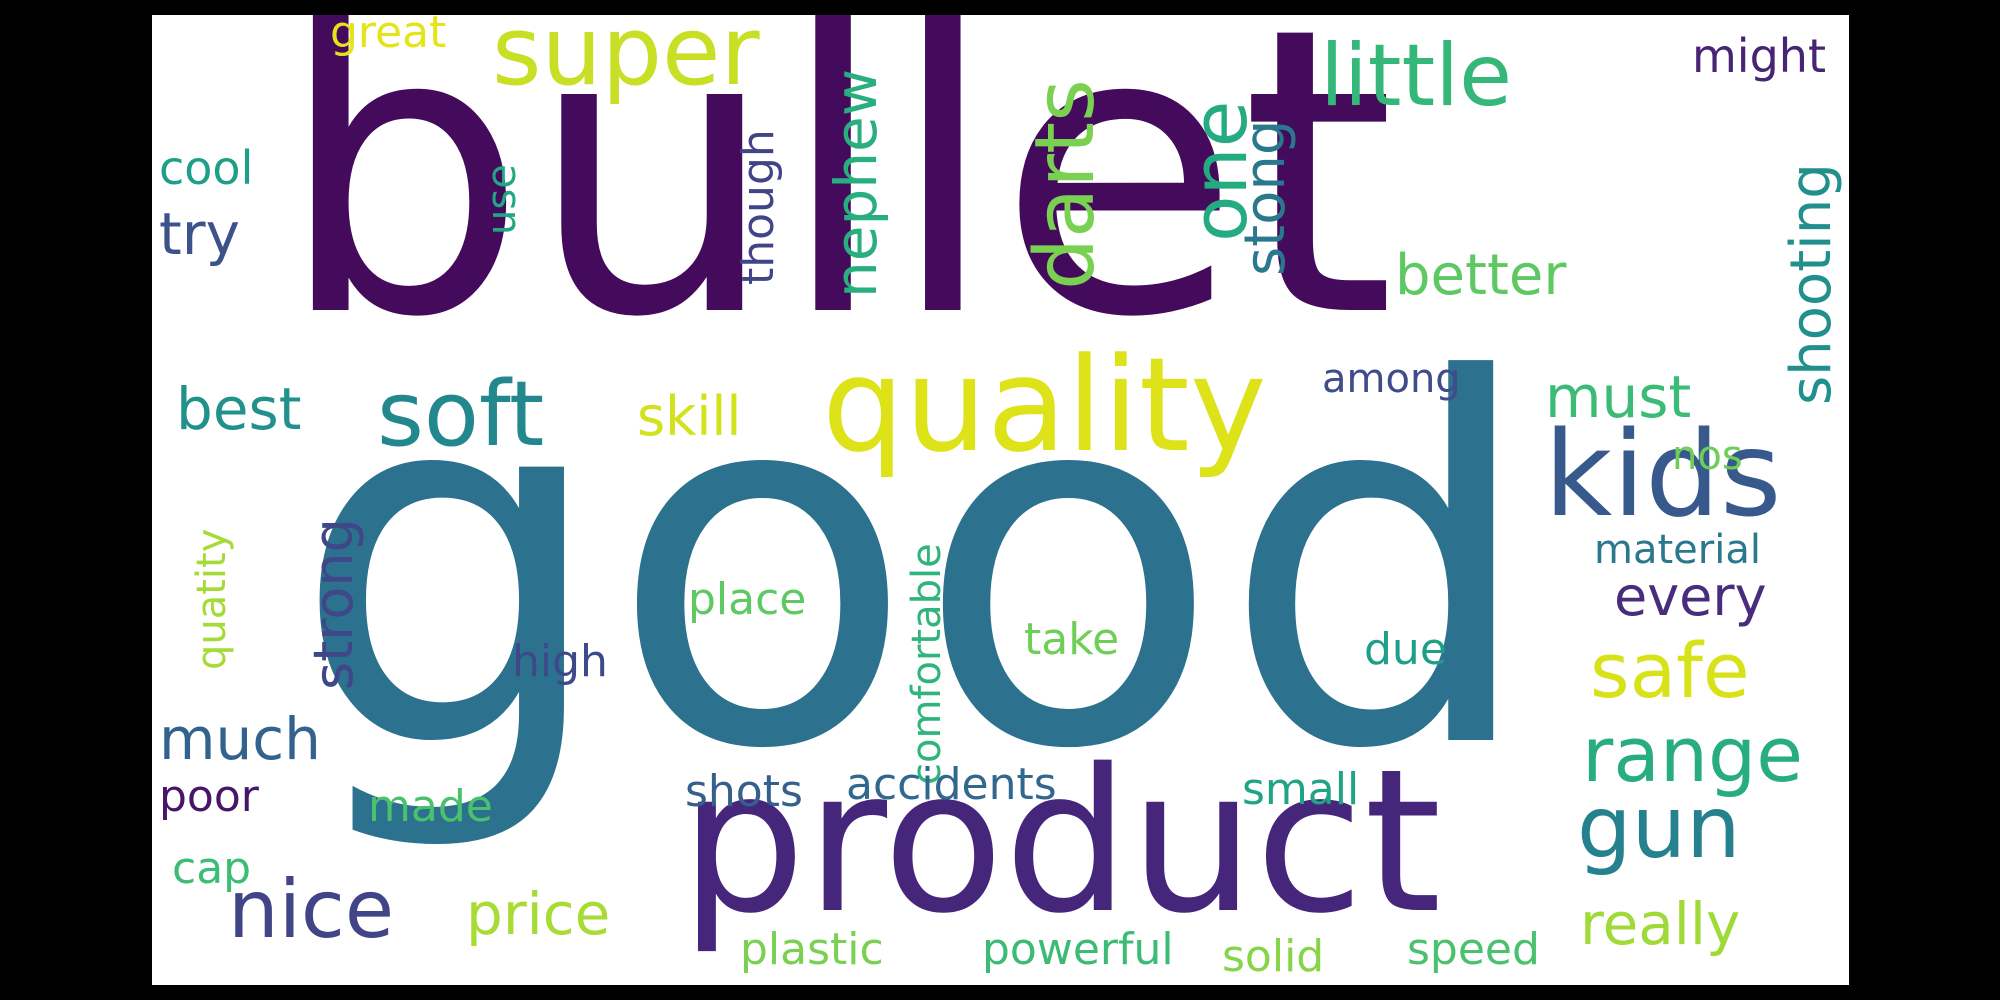 Image resolution: width=2000 pixels, height=1000 pixels. What do you see at coordinates (1061, 841) in the screenshot?
I see `word-product: product` at bounding box center [1061, 841].